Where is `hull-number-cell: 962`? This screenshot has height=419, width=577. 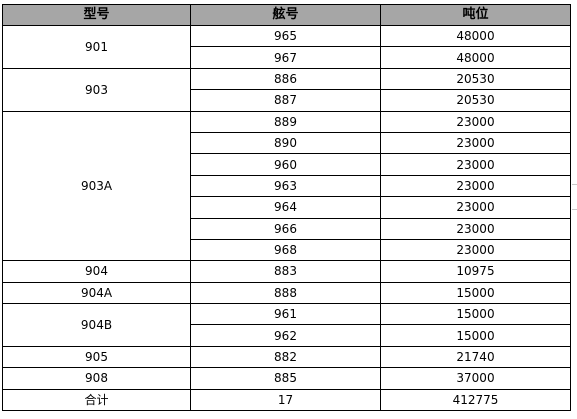
hull-number-cell: 962 is located at coordinates (285, 335).